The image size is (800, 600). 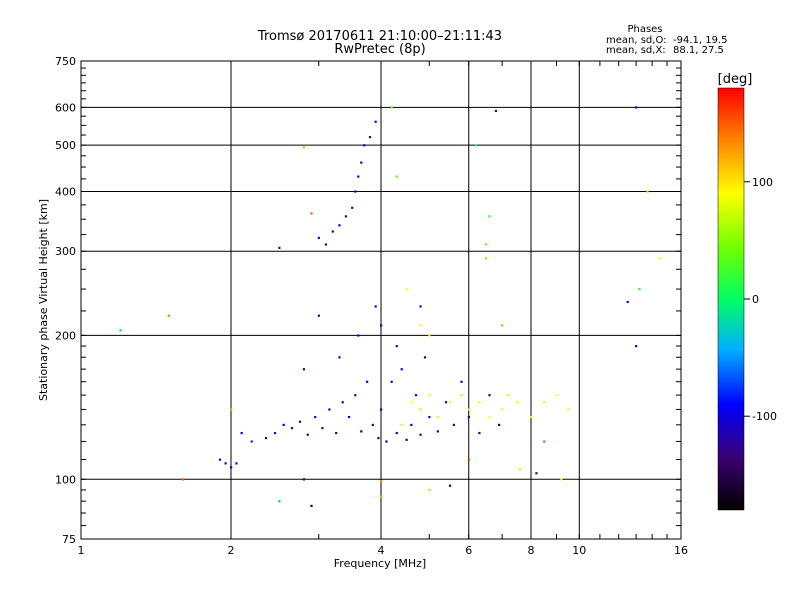 I want to click on stats-x-label: mean, sd,X:, so click(x=636, y=50).